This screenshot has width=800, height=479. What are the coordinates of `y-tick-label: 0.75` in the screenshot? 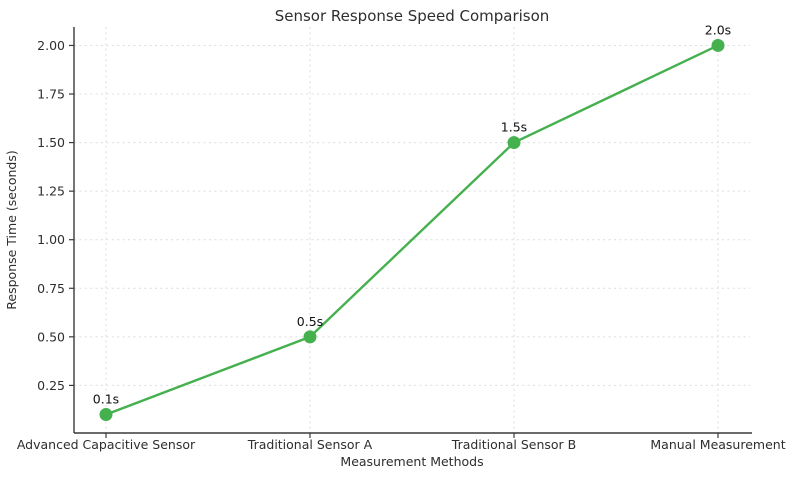 It's located at (51, 288).